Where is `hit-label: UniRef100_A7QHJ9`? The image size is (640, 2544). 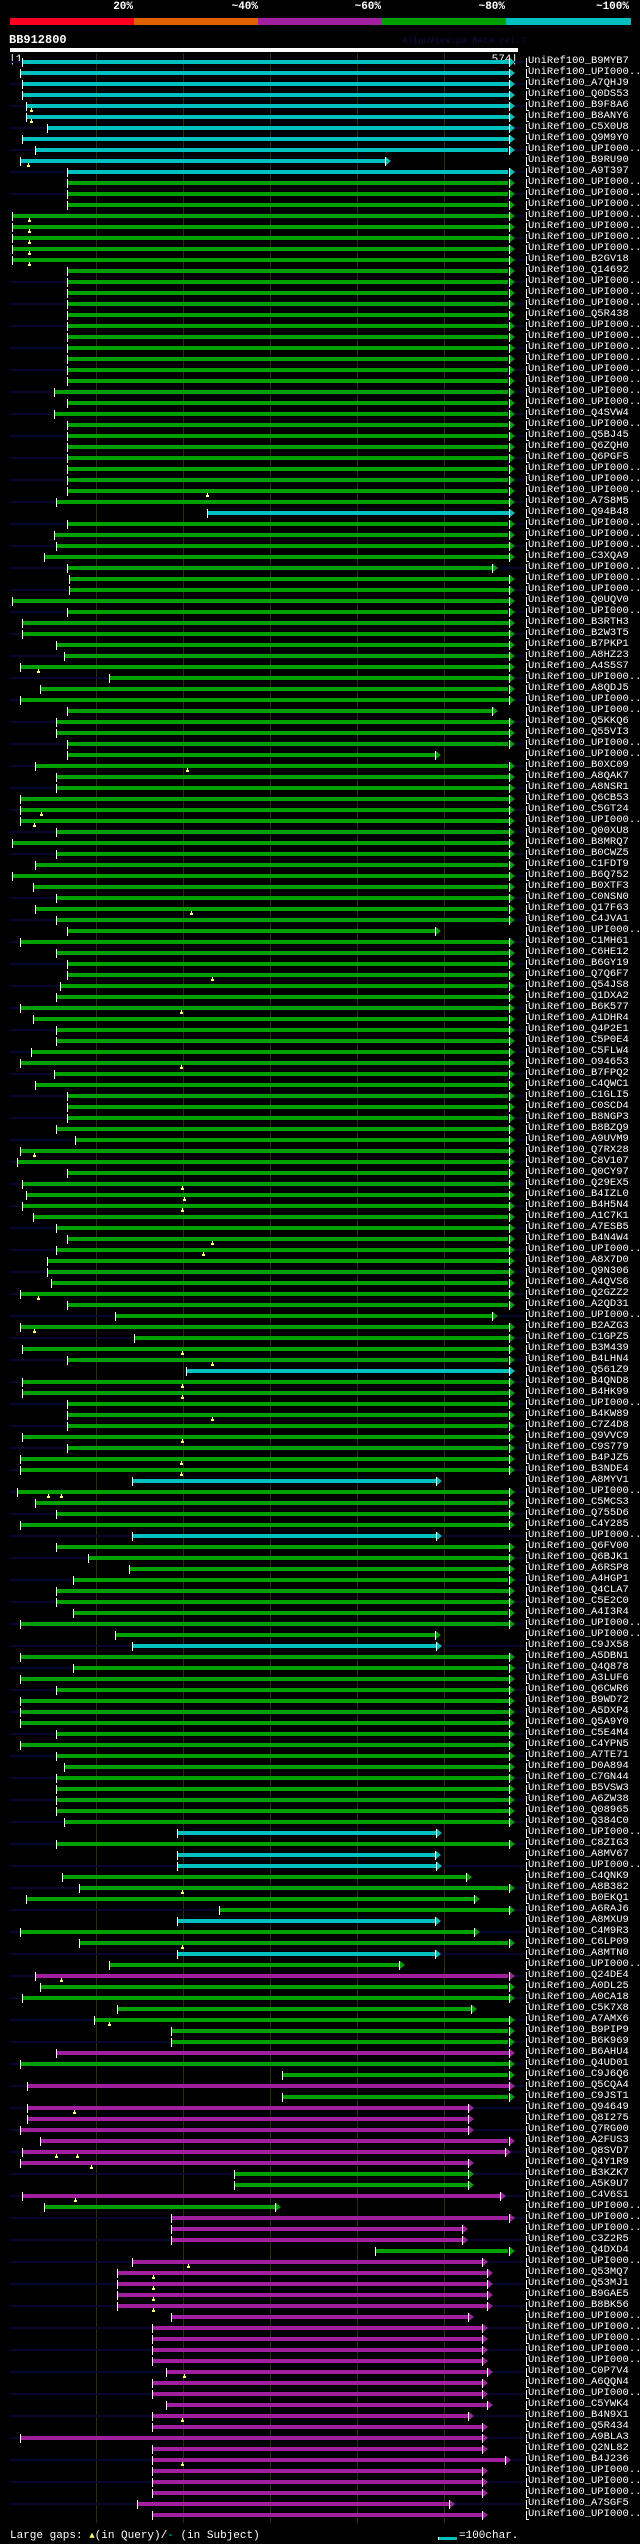
hit-label: UniRef100_A7QHJ9 is located at coordinates (578, 83).